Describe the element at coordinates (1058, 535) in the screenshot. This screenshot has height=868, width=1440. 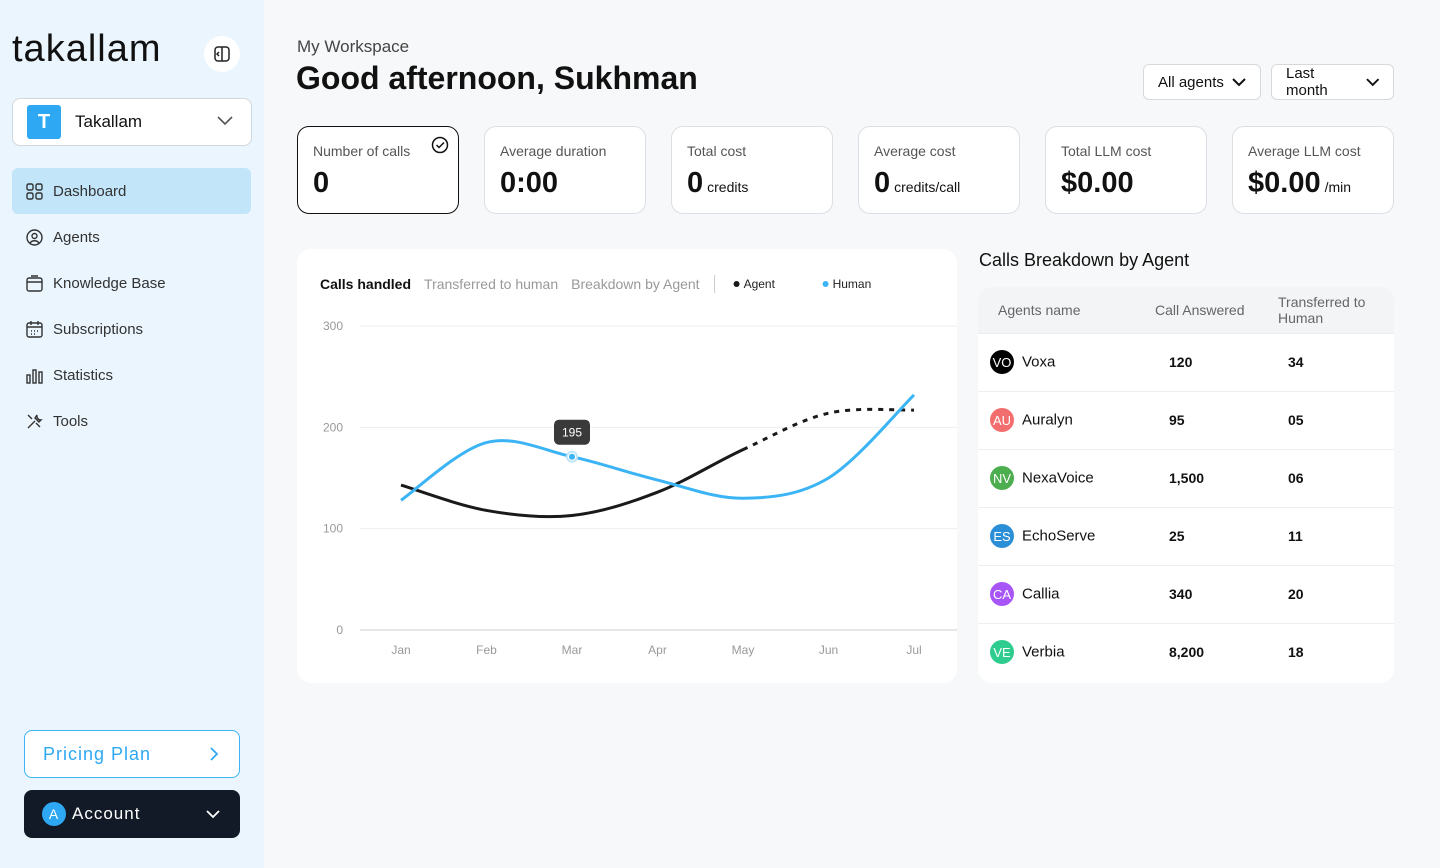
I see `agent-cell: ES EchoServe` at that location.